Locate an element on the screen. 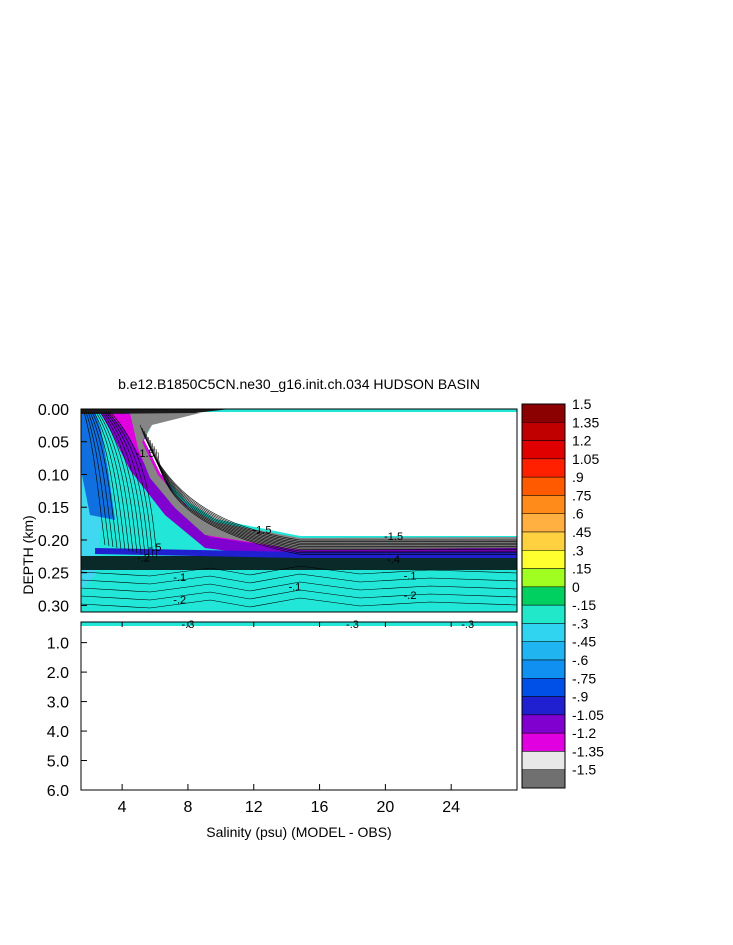  x-axis-label: Salinity (psu) (MODEL - OBS) is located at coordinates (298, 832).